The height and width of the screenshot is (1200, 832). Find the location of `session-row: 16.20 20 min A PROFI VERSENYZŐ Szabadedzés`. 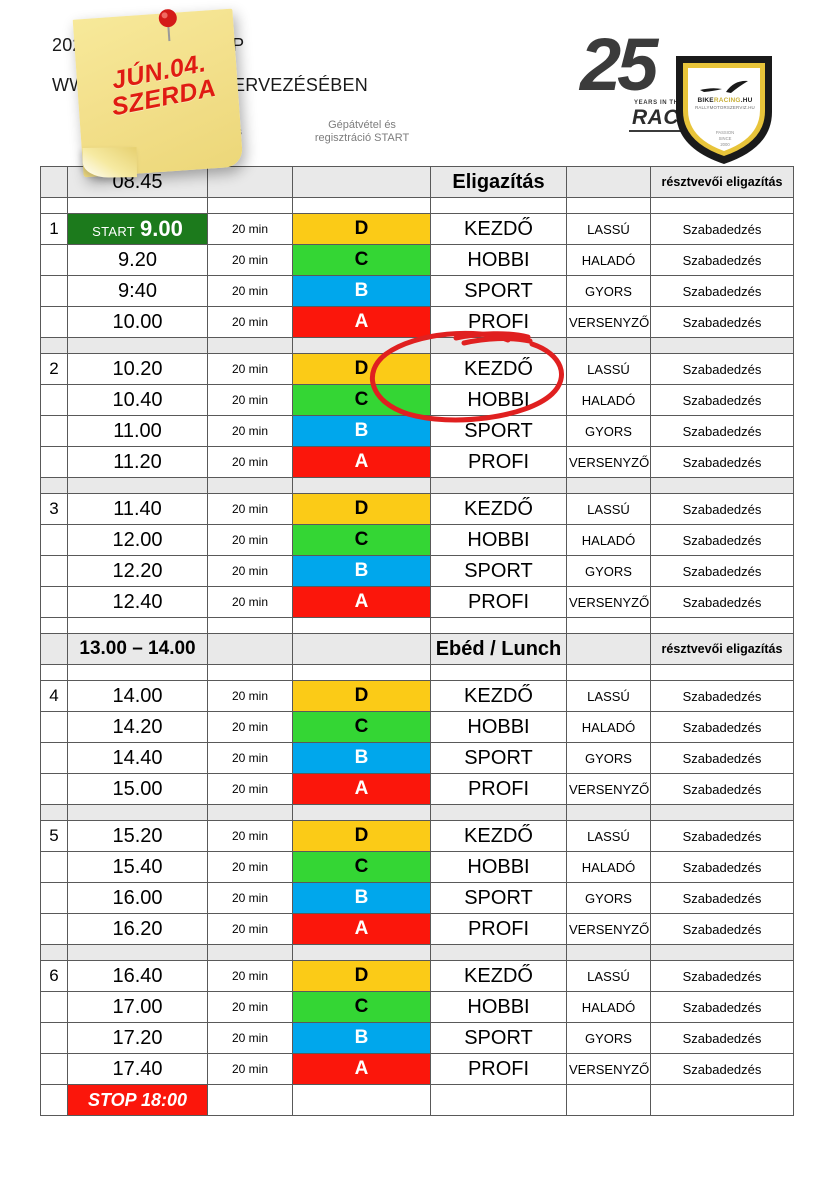

session-row: 16.20 20 min A PROFI VERSENYZŐ Szabadedzés is located at coordinates (417, 929).